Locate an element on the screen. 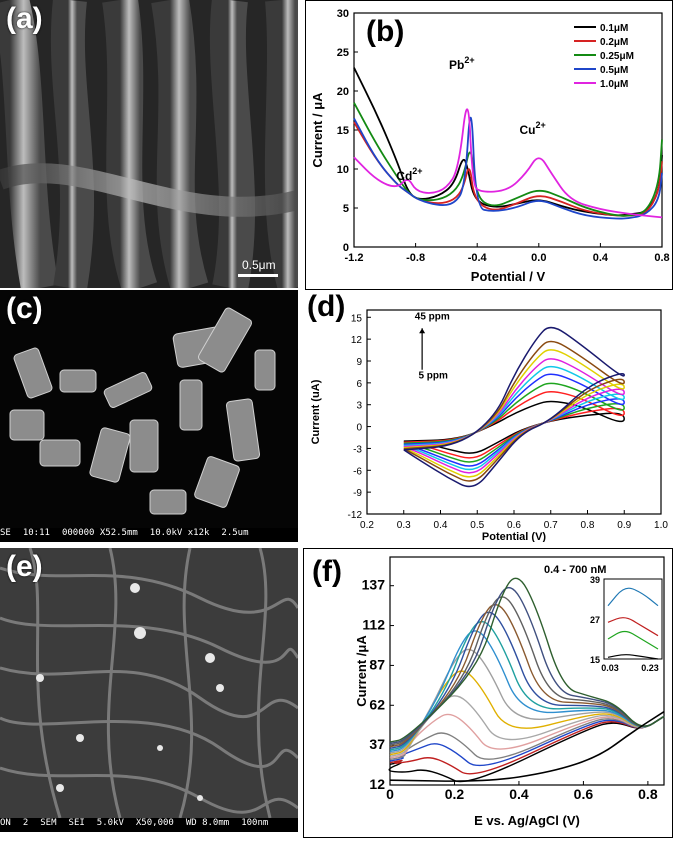 This screenshot has height=844, width=678. nanofiber-micrograph is located at coordinates (149, 144).